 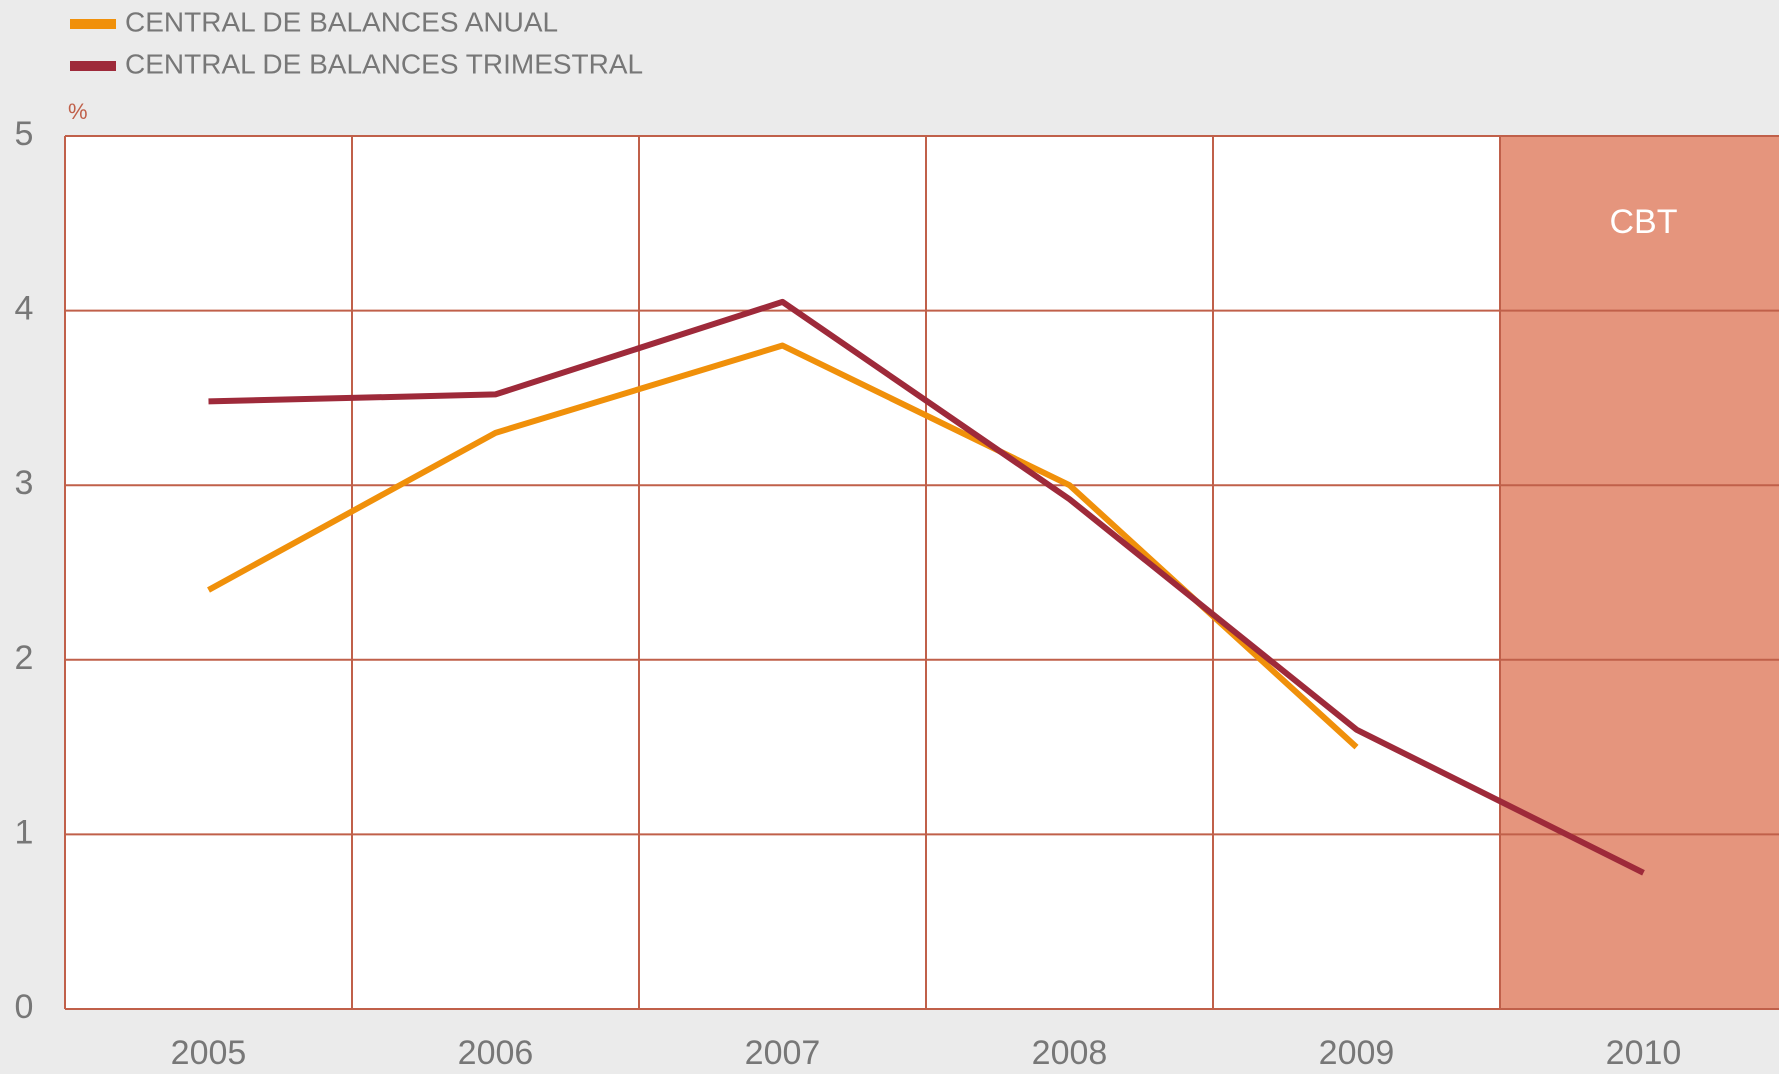 I want to click on y-tick-label: 3, so click(x=24, y=483).